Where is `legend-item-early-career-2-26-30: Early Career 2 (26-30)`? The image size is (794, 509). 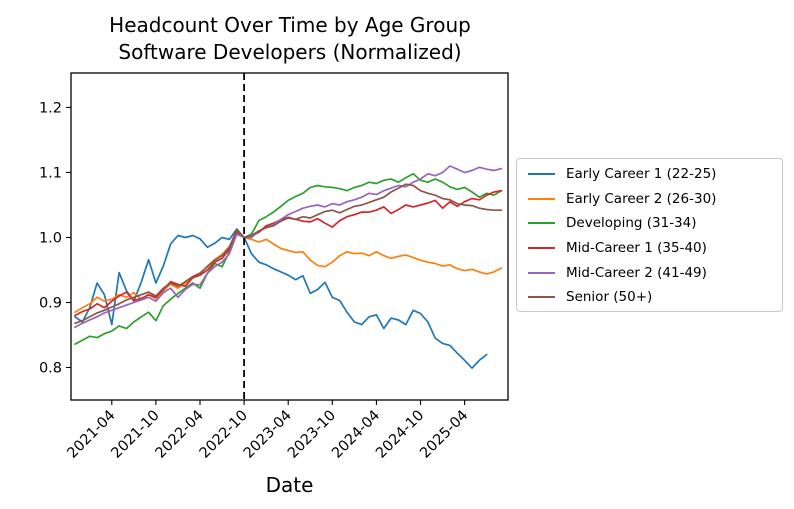 legend-item-early-career-2-26-30: Early Career 2 (26-30) is located at coordinates (649, 199).